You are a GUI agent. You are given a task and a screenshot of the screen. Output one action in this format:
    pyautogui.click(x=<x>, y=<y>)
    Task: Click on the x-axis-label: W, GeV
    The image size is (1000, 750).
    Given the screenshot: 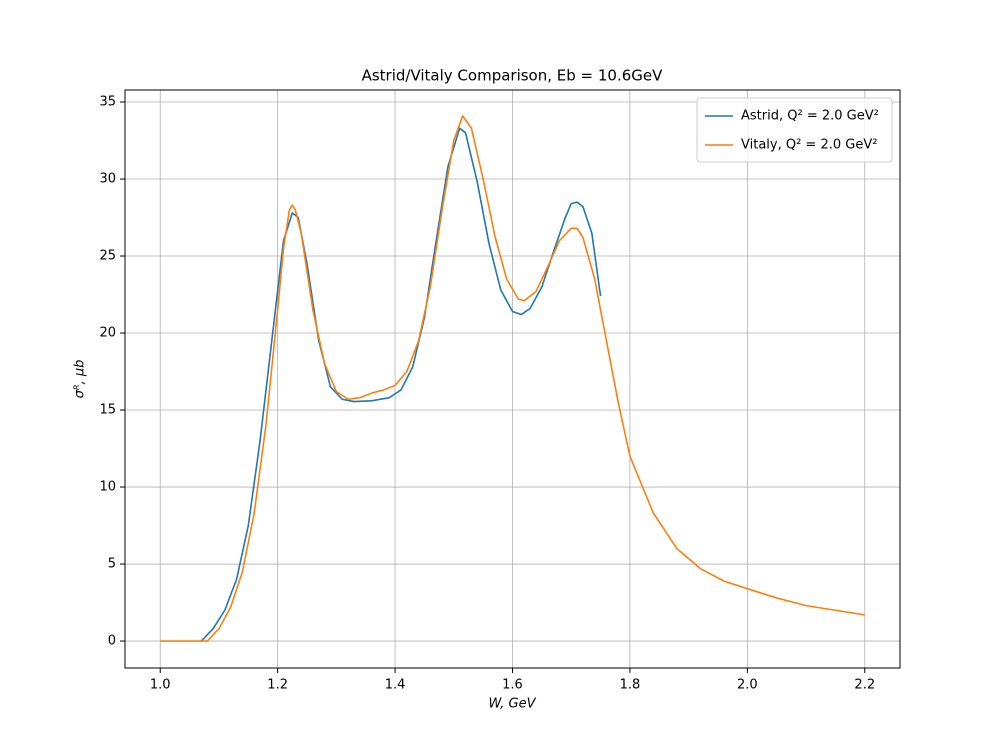 What is the action you would take?
    pyautogui.click(x=512, y=704)
    